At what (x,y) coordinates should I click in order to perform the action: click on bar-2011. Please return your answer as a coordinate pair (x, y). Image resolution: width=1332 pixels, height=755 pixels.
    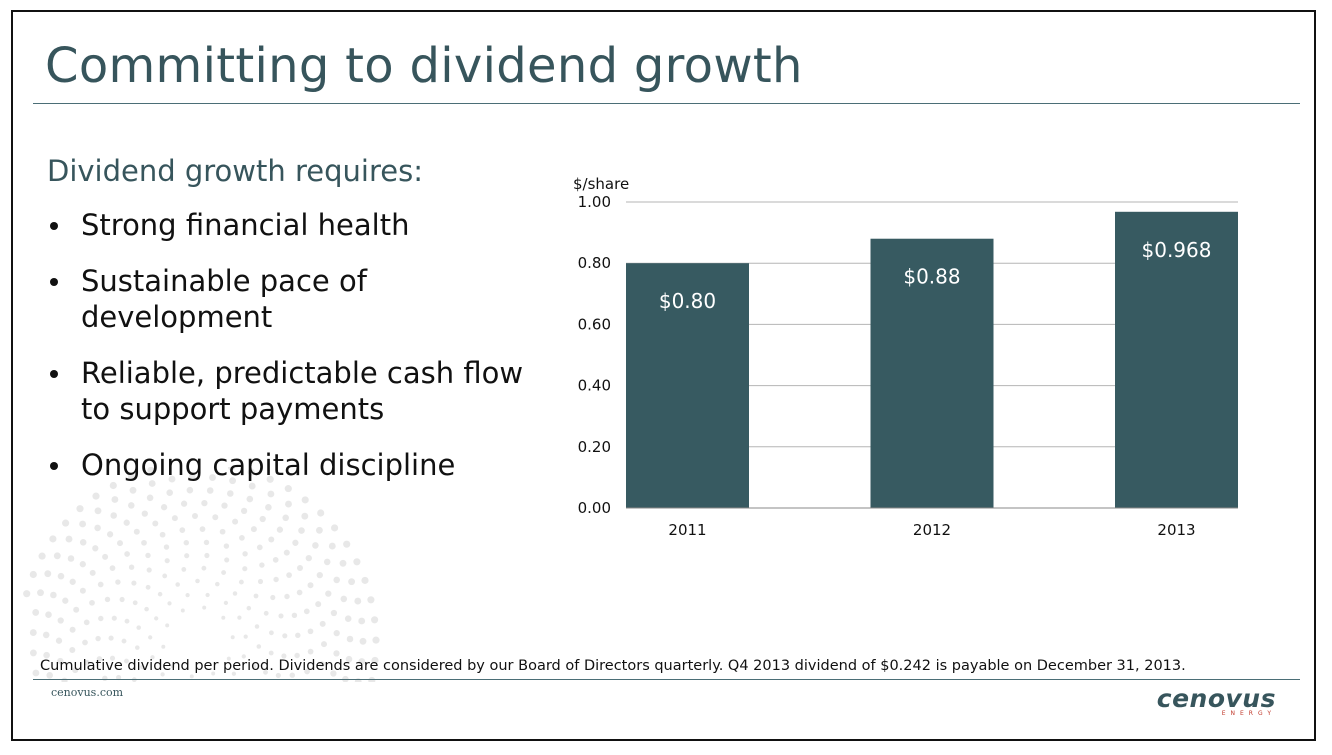
    Looking at the image, I should click on (687, 385).